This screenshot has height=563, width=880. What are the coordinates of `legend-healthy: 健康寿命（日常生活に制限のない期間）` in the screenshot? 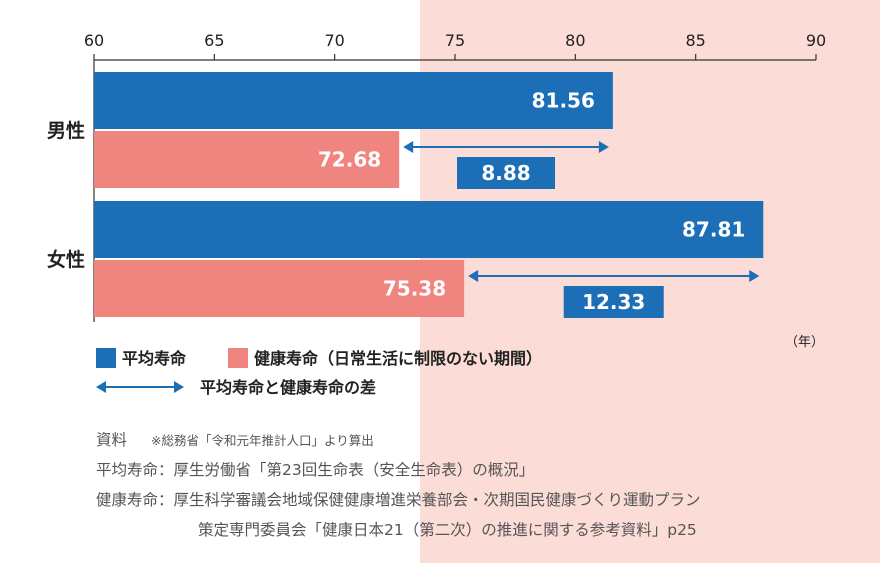 It's located at (385, 357).